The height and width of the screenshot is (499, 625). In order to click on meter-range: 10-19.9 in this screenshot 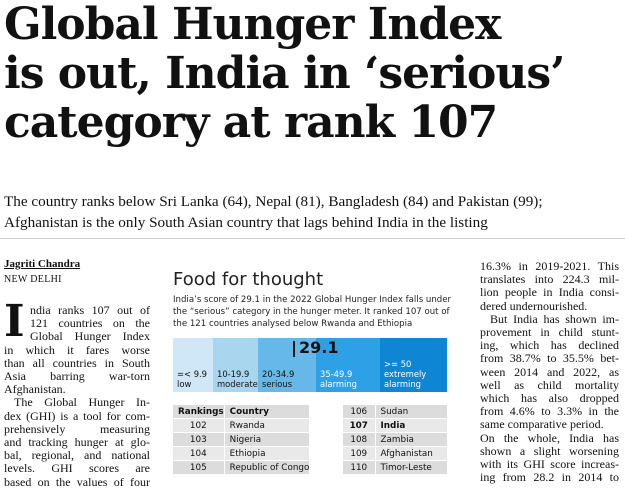, I will do `click(233, 374)`.